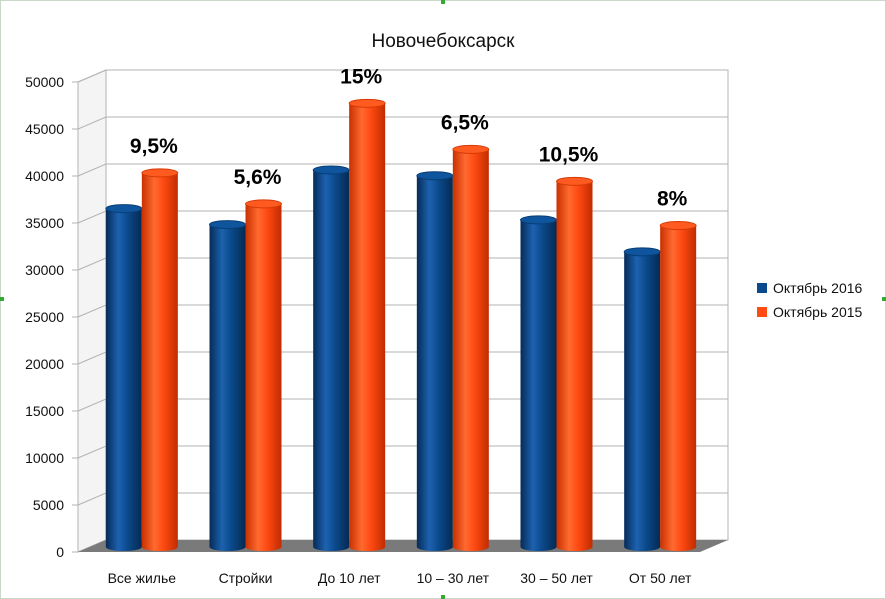 The image size is (886, 599). Describe the element at coordinates (465, 122) in the screenshot. I see `data-label: 6,5%` at that location.